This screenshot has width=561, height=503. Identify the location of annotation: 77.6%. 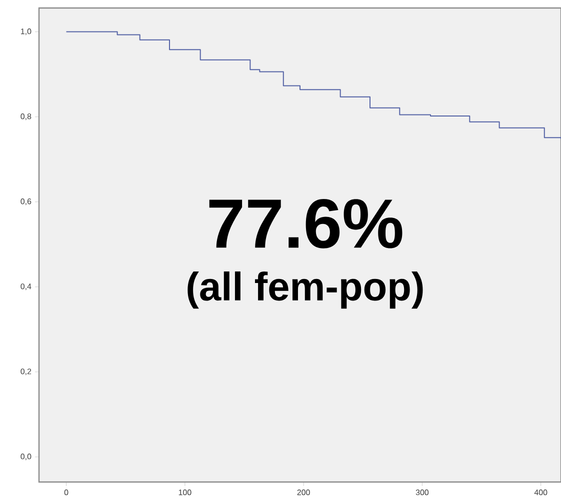
(305, 223).